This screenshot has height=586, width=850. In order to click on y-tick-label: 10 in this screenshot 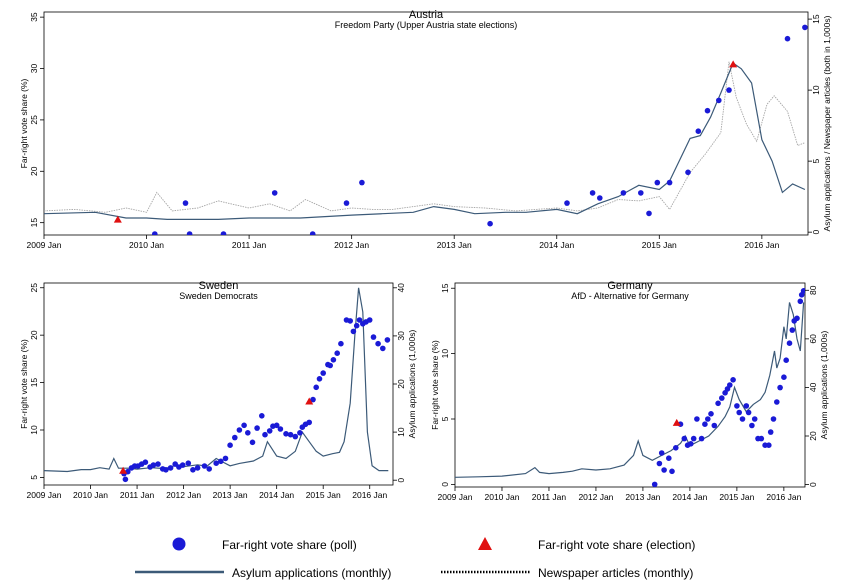, I will do `click(445, 354)`.